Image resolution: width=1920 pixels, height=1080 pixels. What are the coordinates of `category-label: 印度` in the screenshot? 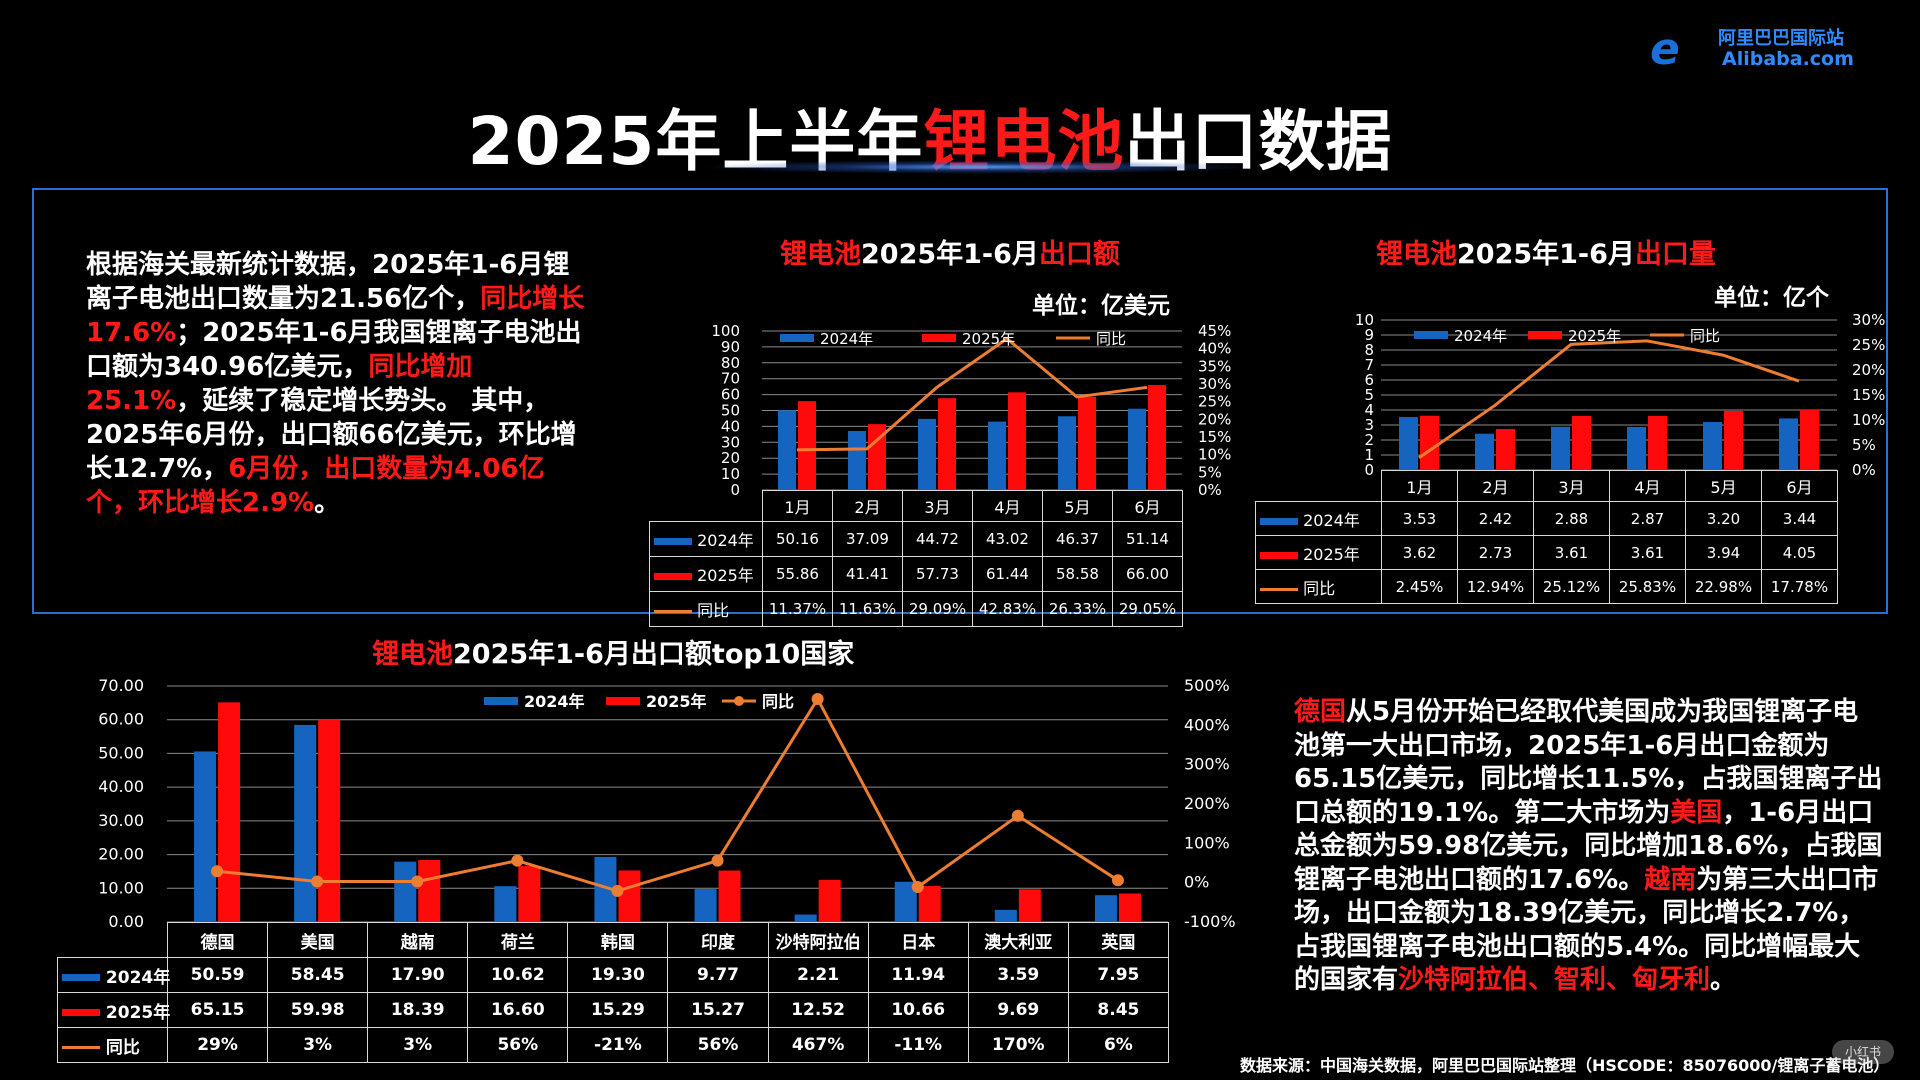 It's located at (718, 940).